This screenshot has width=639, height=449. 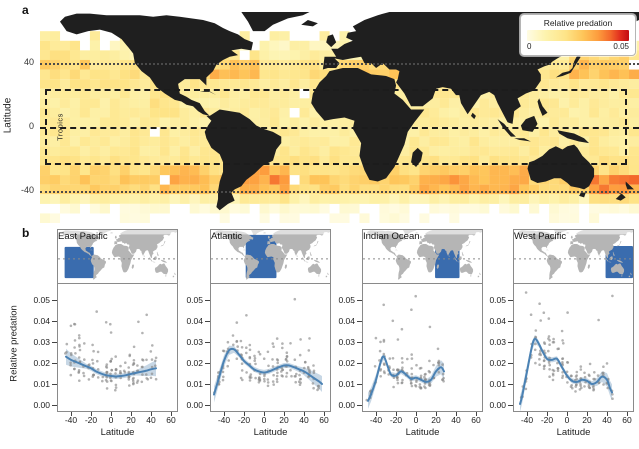 What do you see at coordinates (540, 236) in the screenshot?
I see `subplot-title-west-pacific: West Pacific` at bounding box center [540, 236].